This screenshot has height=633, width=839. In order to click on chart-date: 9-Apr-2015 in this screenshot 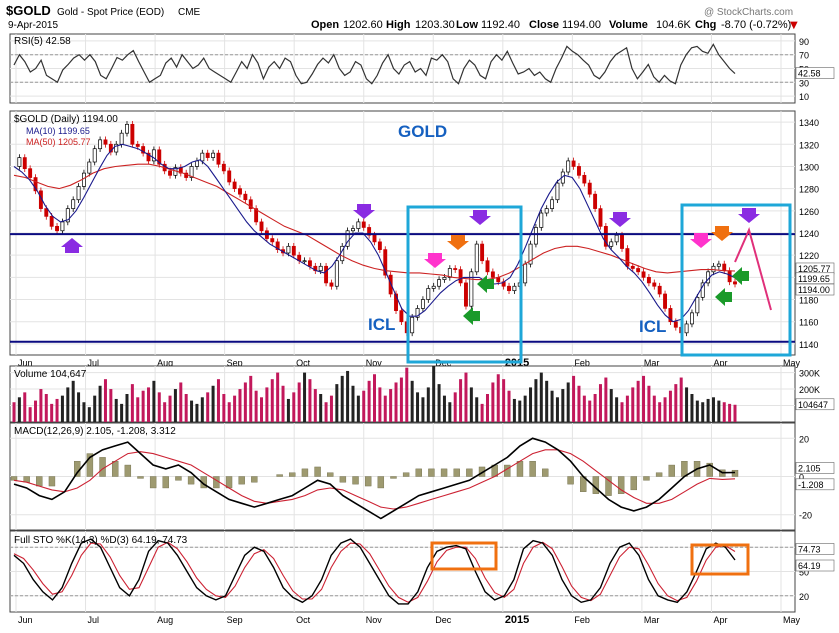, I will do `click(33, 25)`.